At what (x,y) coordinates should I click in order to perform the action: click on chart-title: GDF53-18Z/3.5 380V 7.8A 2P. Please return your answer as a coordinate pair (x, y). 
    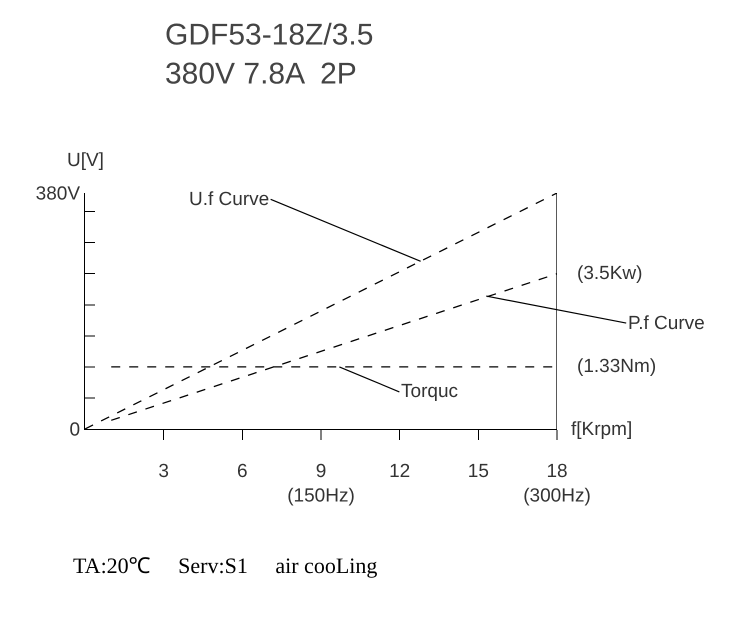
    Looking at the image, I should click on (269, 54).